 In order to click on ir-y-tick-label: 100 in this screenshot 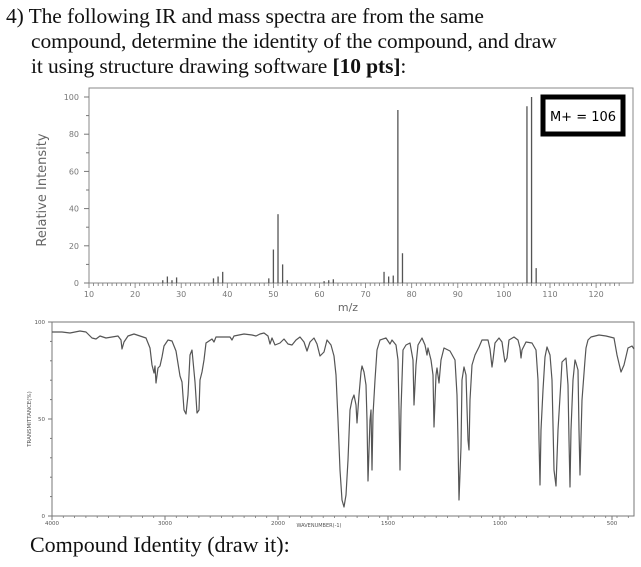, I will do `click(40, 323)`.